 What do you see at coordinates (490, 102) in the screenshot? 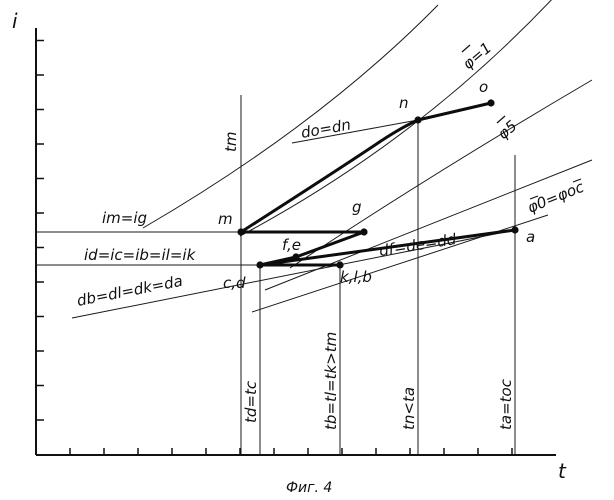
I see `point-o` at bounding box center [490, 102].